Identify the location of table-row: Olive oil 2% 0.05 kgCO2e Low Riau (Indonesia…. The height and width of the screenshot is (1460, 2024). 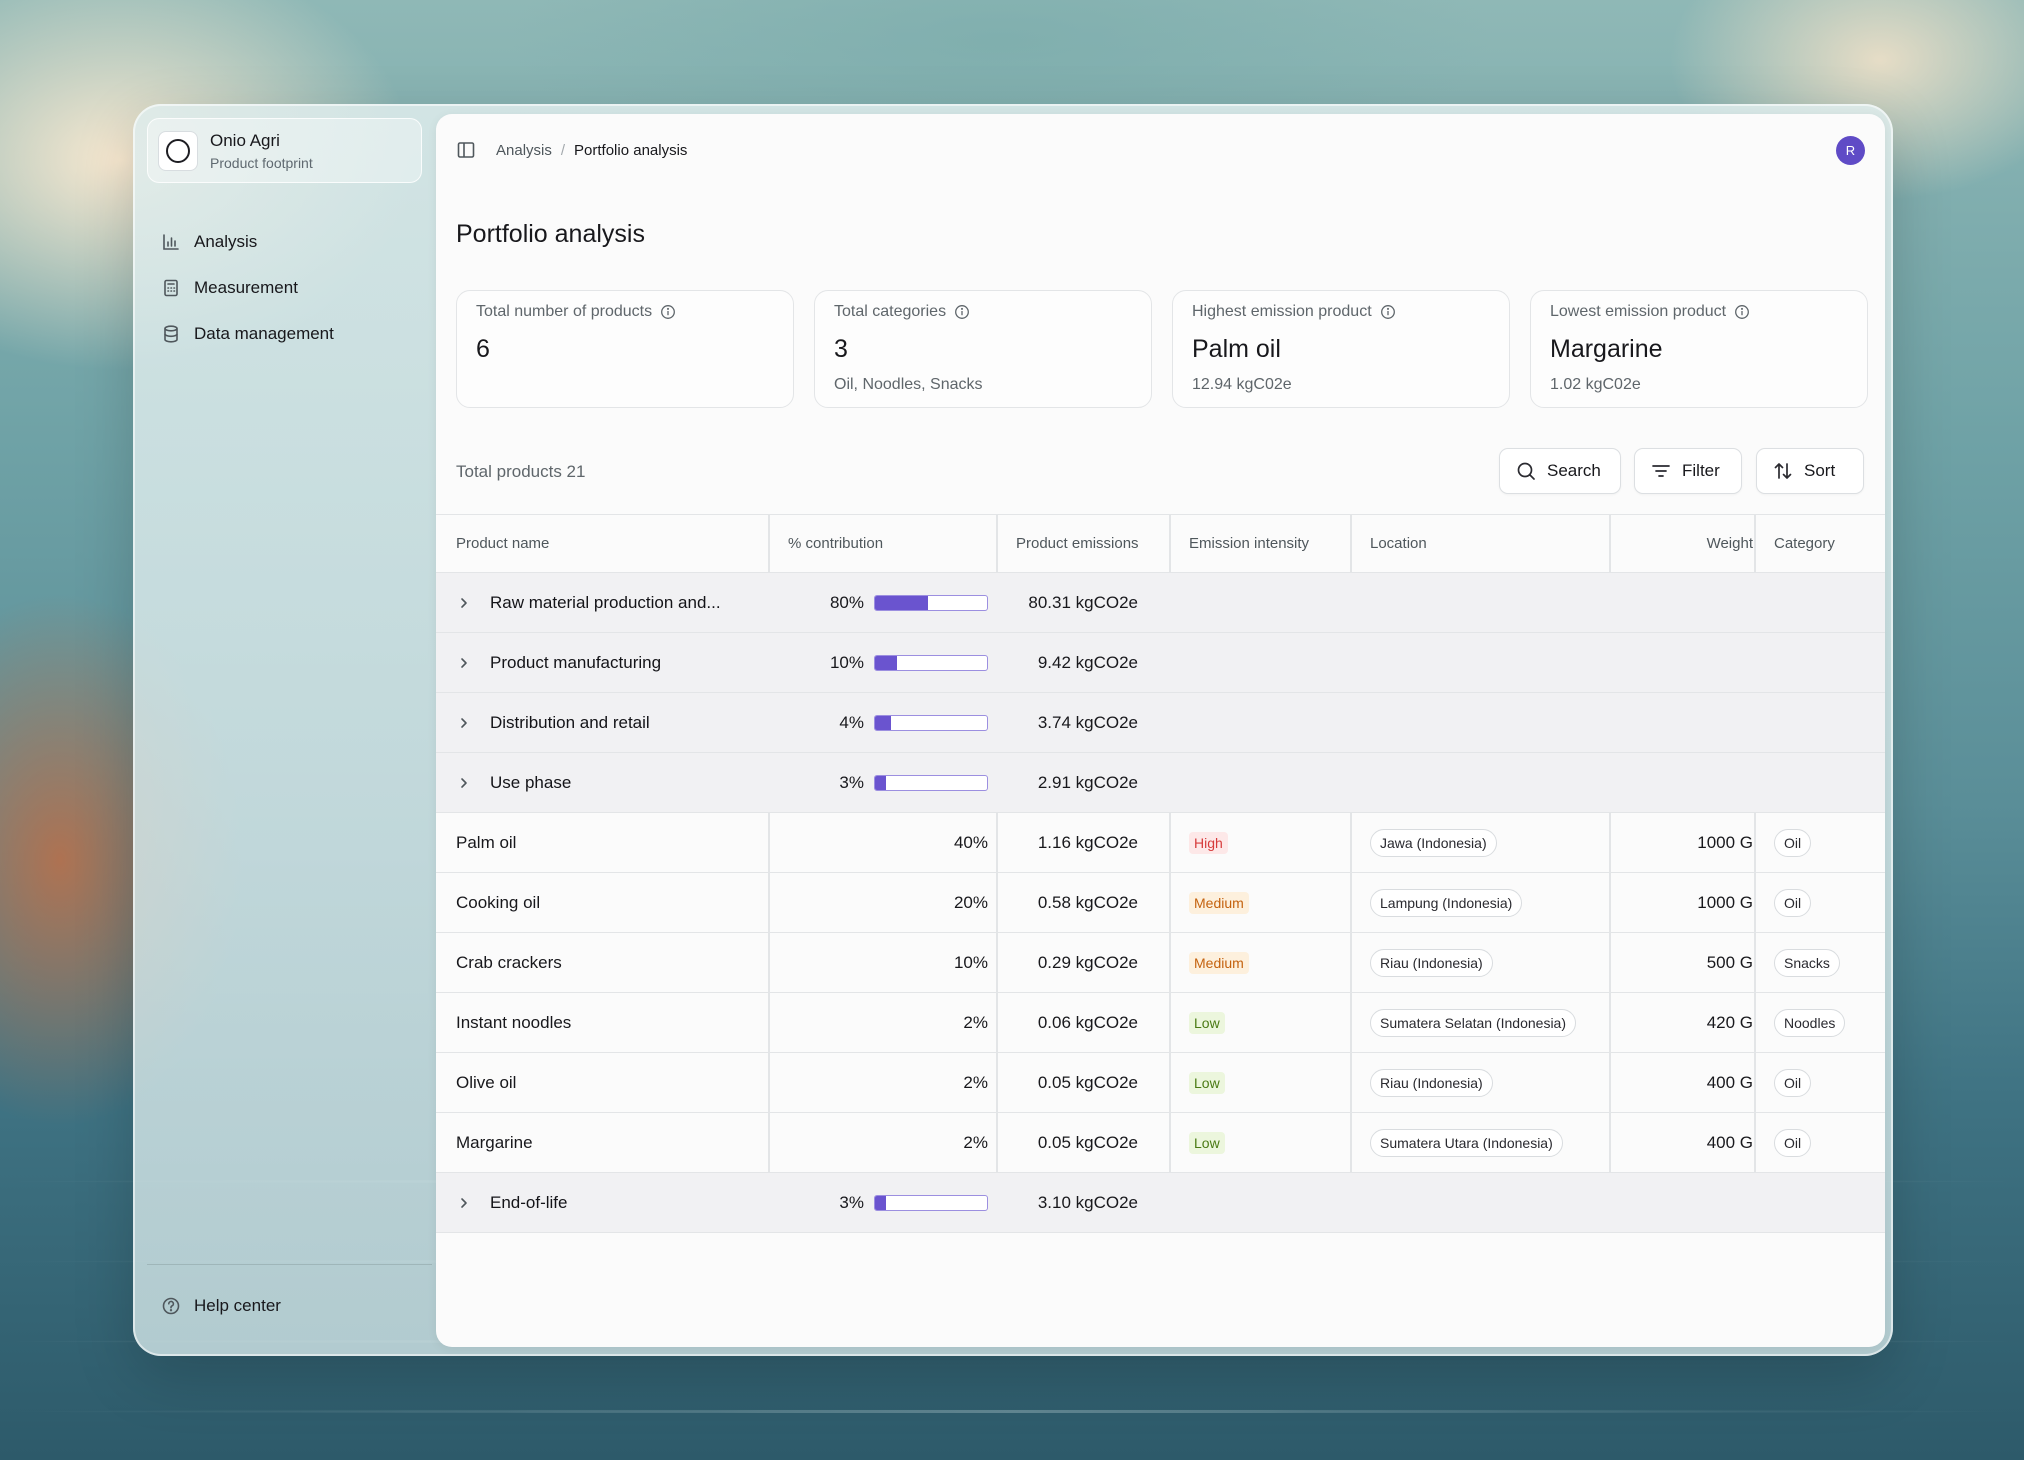
(1160, 1083).